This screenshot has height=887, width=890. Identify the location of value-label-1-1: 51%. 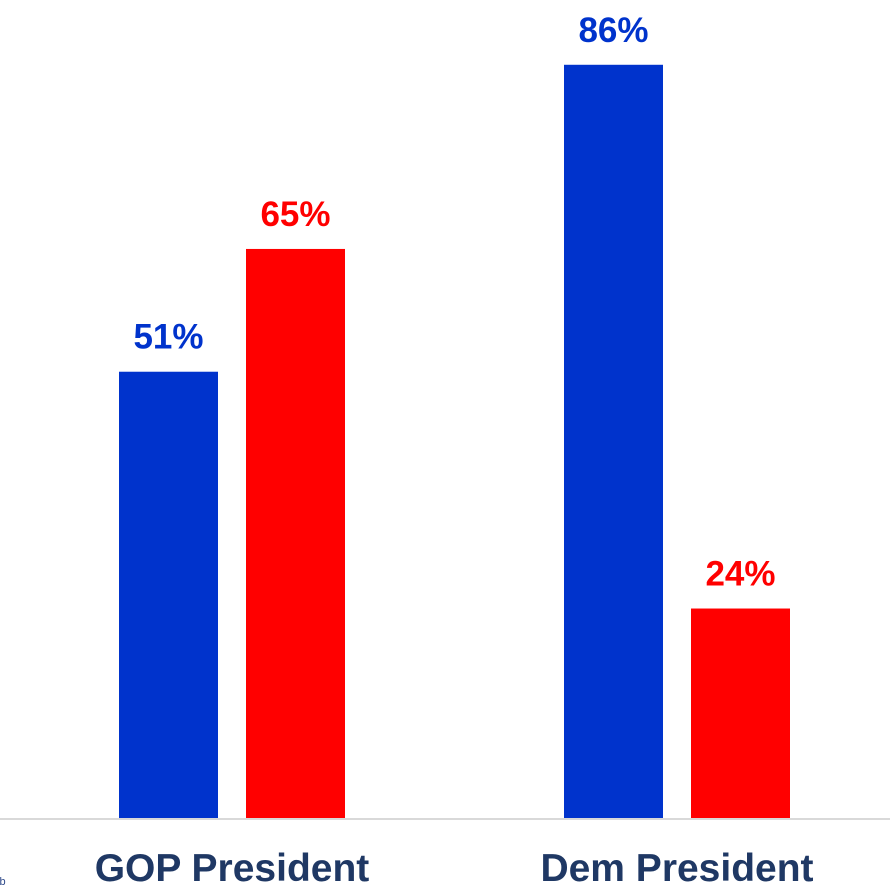
(168, 337).